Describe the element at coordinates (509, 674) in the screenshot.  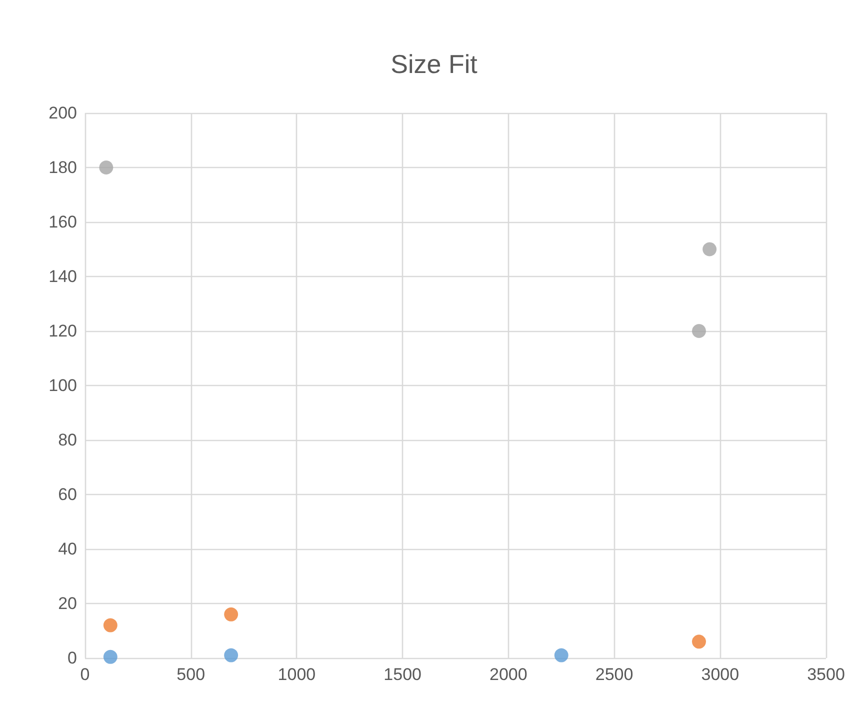
I see `x-tick-label: 2000` at that location.